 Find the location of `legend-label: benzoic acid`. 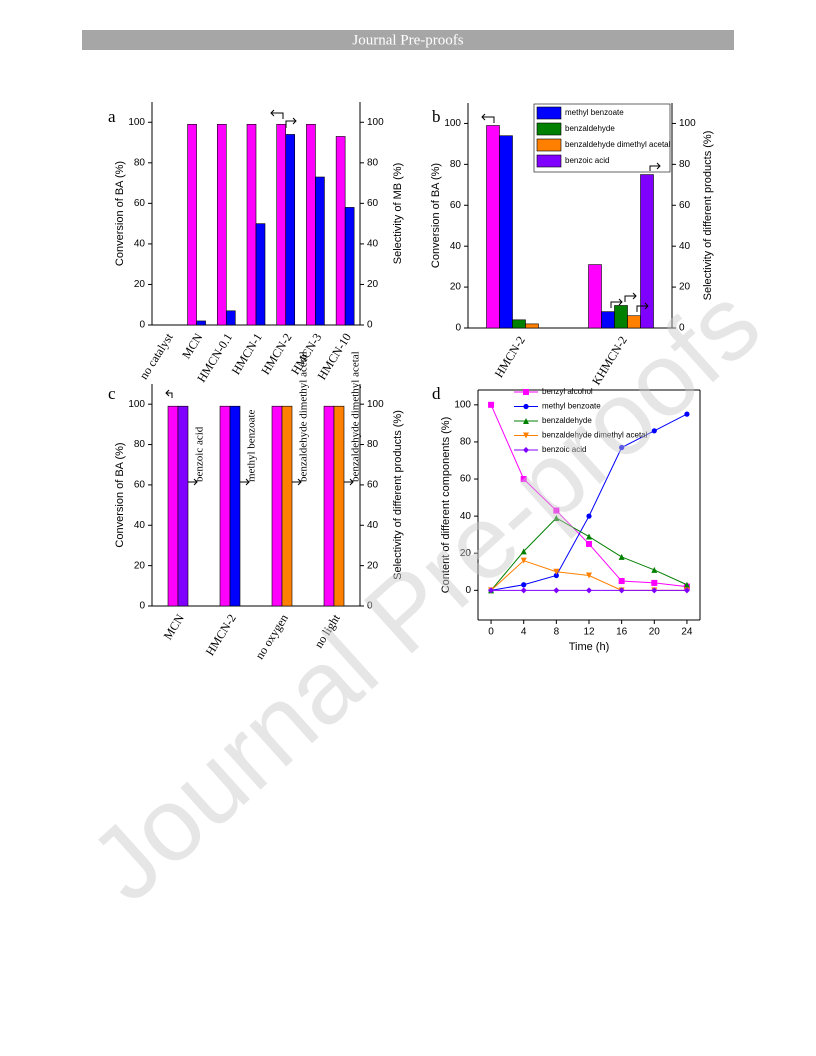

legend-label: benzoic acid is located at coordinates (587, 160).